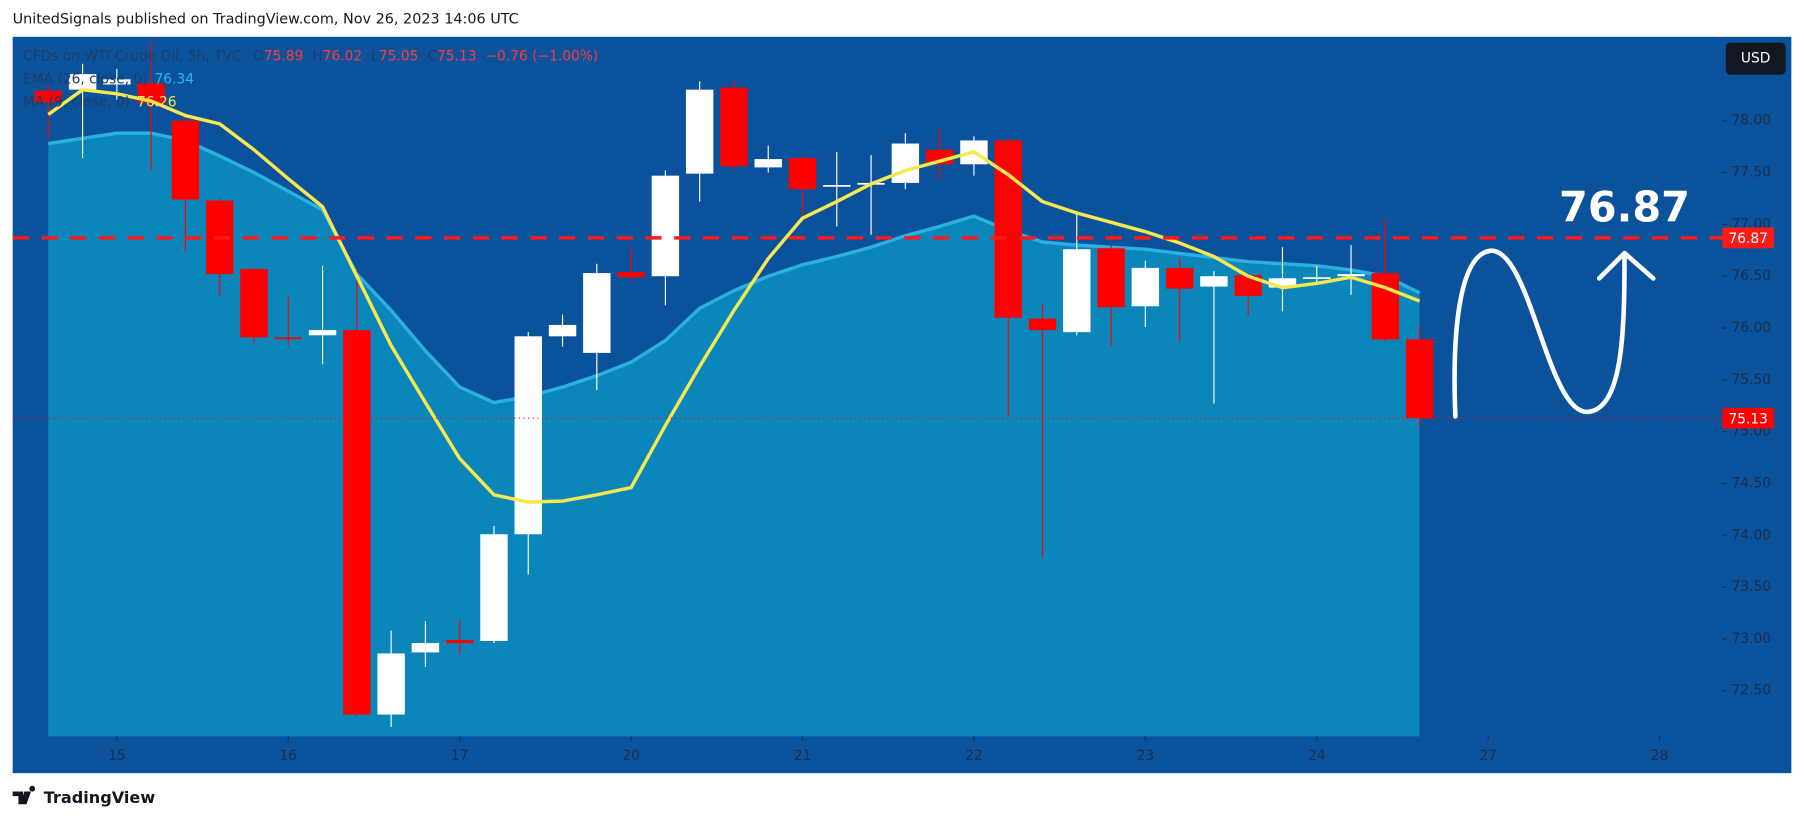  I want to click on y-tick-label: 77.50, so click(1752, 173).